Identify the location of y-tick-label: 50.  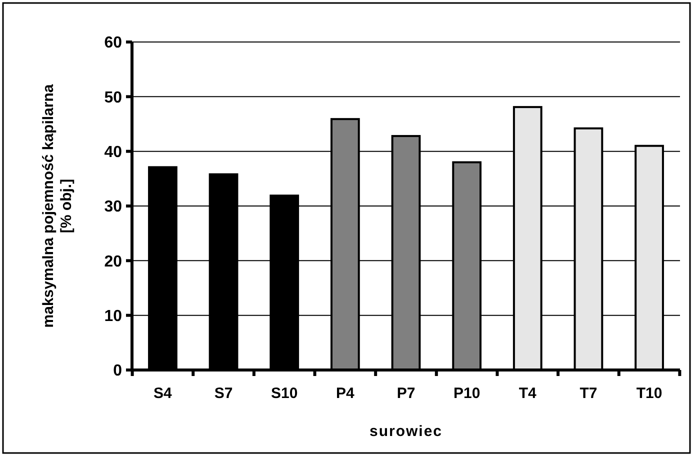
(113, 97).